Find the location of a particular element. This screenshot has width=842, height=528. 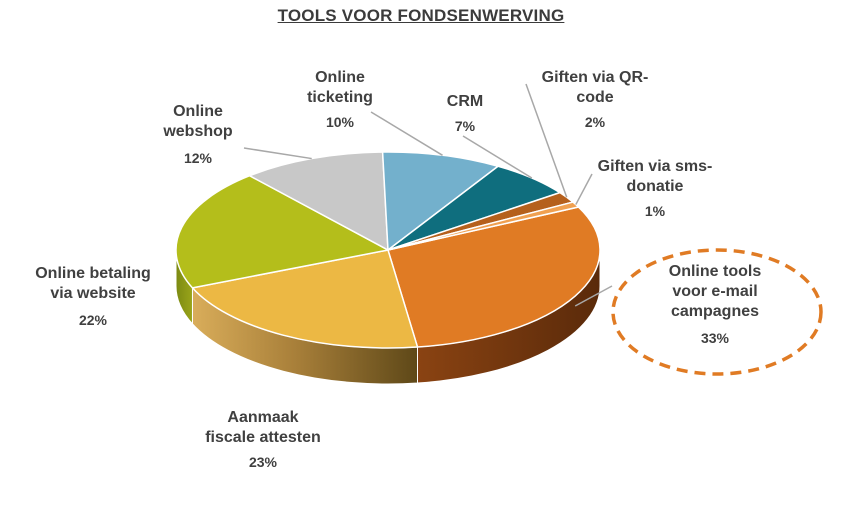

slice-sms is located at coordinates (483, 226).